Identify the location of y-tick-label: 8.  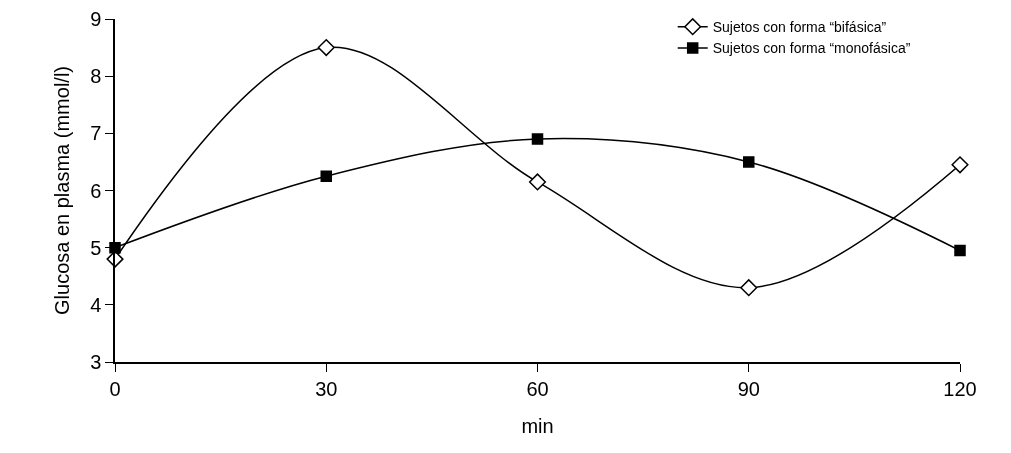
(96, 76).